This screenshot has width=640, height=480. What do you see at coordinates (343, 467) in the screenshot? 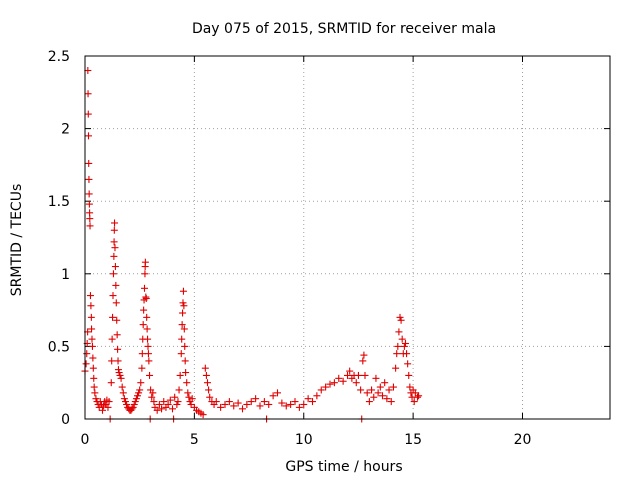
I see `x-axis-label: GPS time / hours` at bounding box center [343, 467].